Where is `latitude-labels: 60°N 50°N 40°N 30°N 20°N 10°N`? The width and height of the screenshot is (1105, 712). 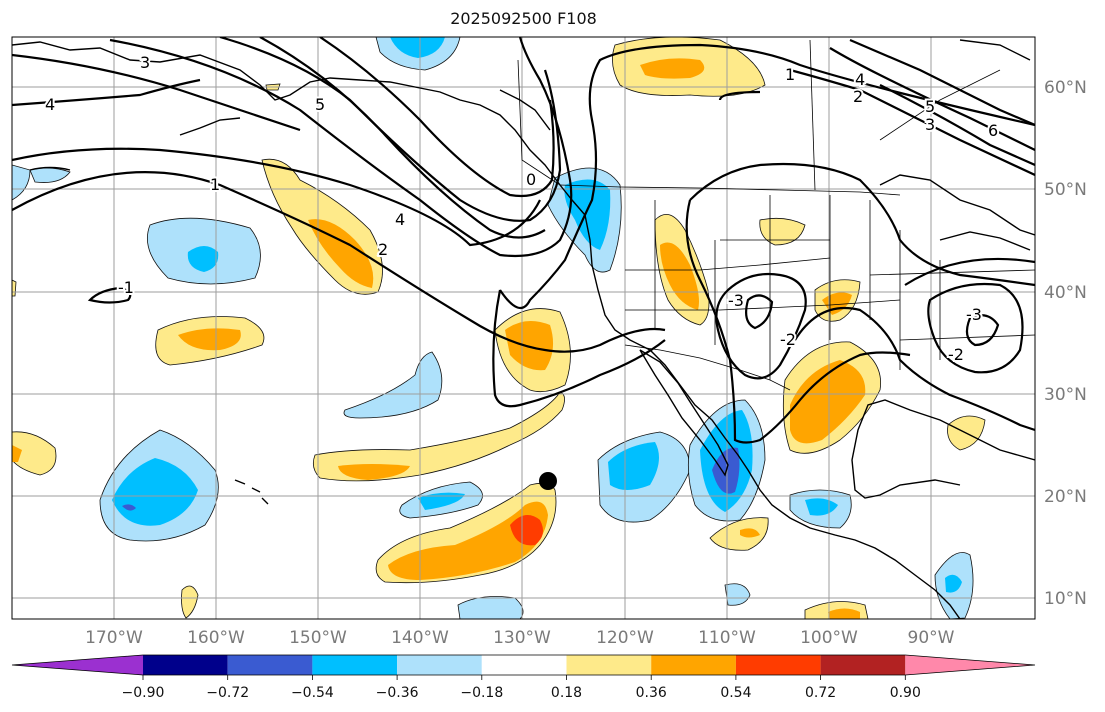 latitude-labels: 60°N 50°N 40°N 30°N 20°N 10°N is located at coordinates (1065, 343).